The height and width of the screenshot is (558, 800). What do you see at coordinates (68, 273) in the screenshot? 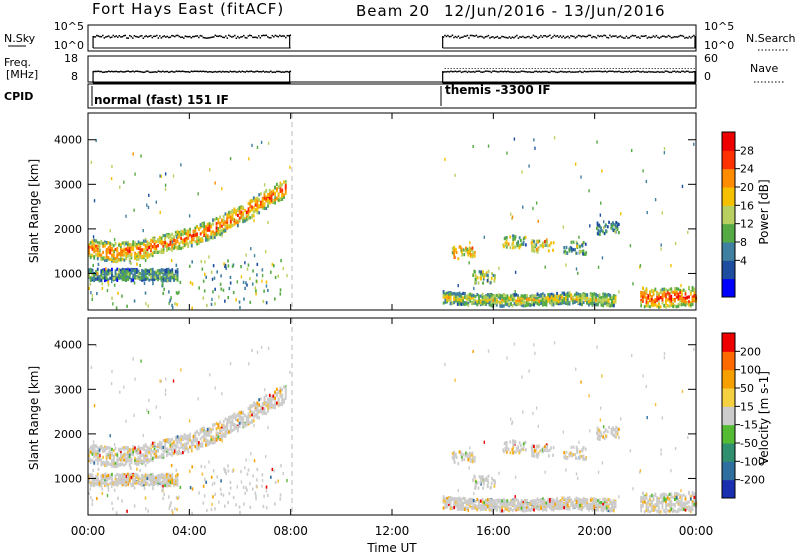
I see `y-tick-label: 1000` at bounding box center [68, 273].